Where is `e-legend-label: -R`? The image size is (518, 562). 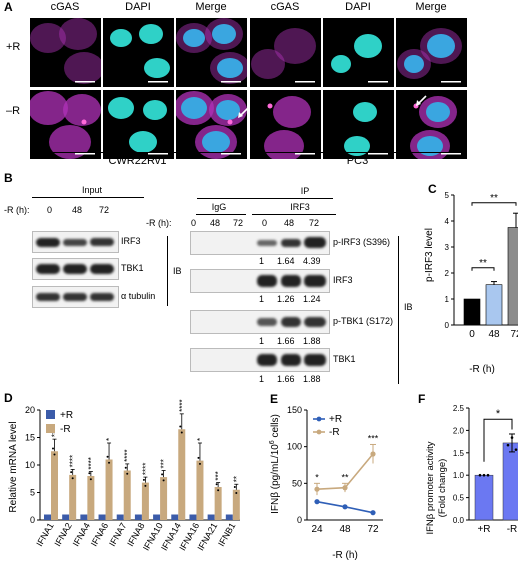
e-legend-label: -R is located at coordinates (334, 432).